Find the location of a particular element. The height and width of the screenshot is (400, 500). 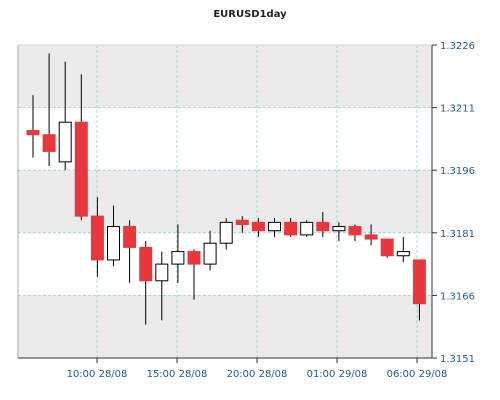

y-tick-label: 1.3226 is located at coordinates (457, 46).